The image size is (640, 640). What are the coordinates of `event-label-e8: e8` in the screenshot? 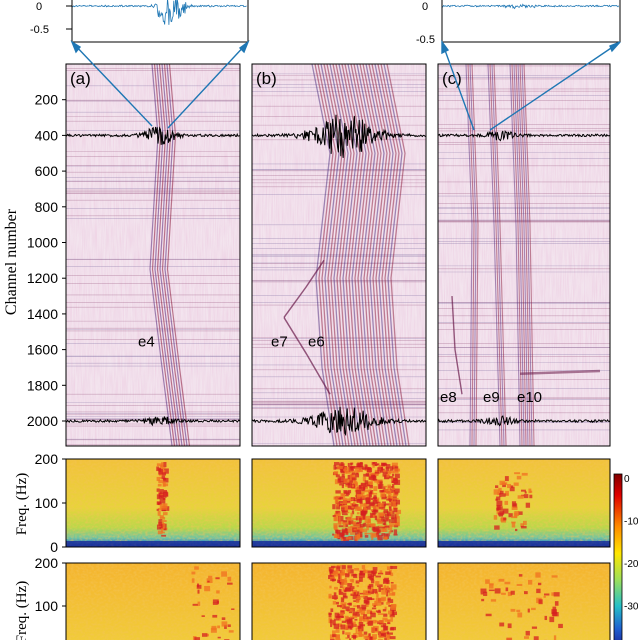 It's located at (448, 397).